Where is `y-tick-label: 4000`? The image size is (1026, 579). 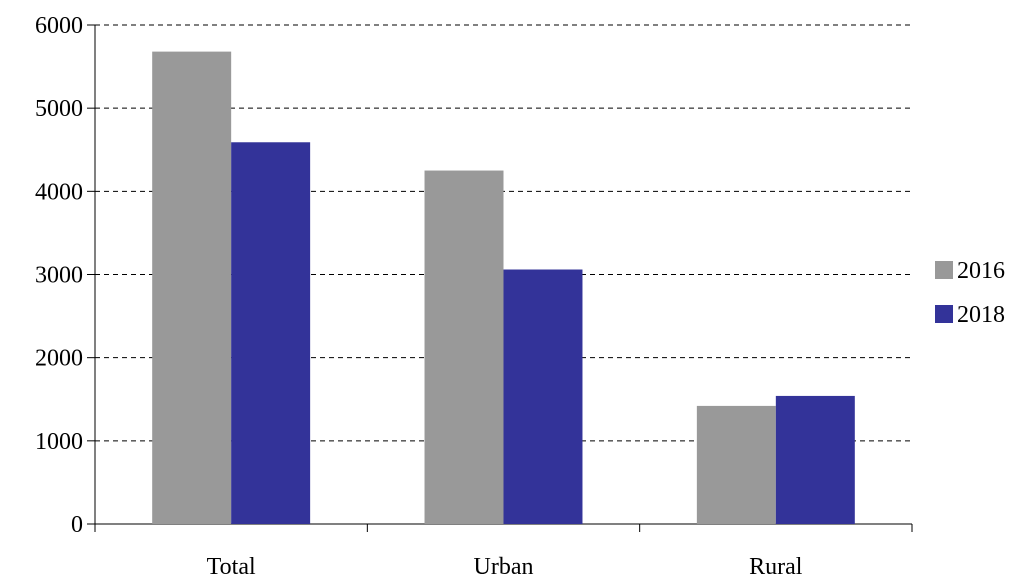
y-tick-label: 4000 is located at coordinates (59, 192).